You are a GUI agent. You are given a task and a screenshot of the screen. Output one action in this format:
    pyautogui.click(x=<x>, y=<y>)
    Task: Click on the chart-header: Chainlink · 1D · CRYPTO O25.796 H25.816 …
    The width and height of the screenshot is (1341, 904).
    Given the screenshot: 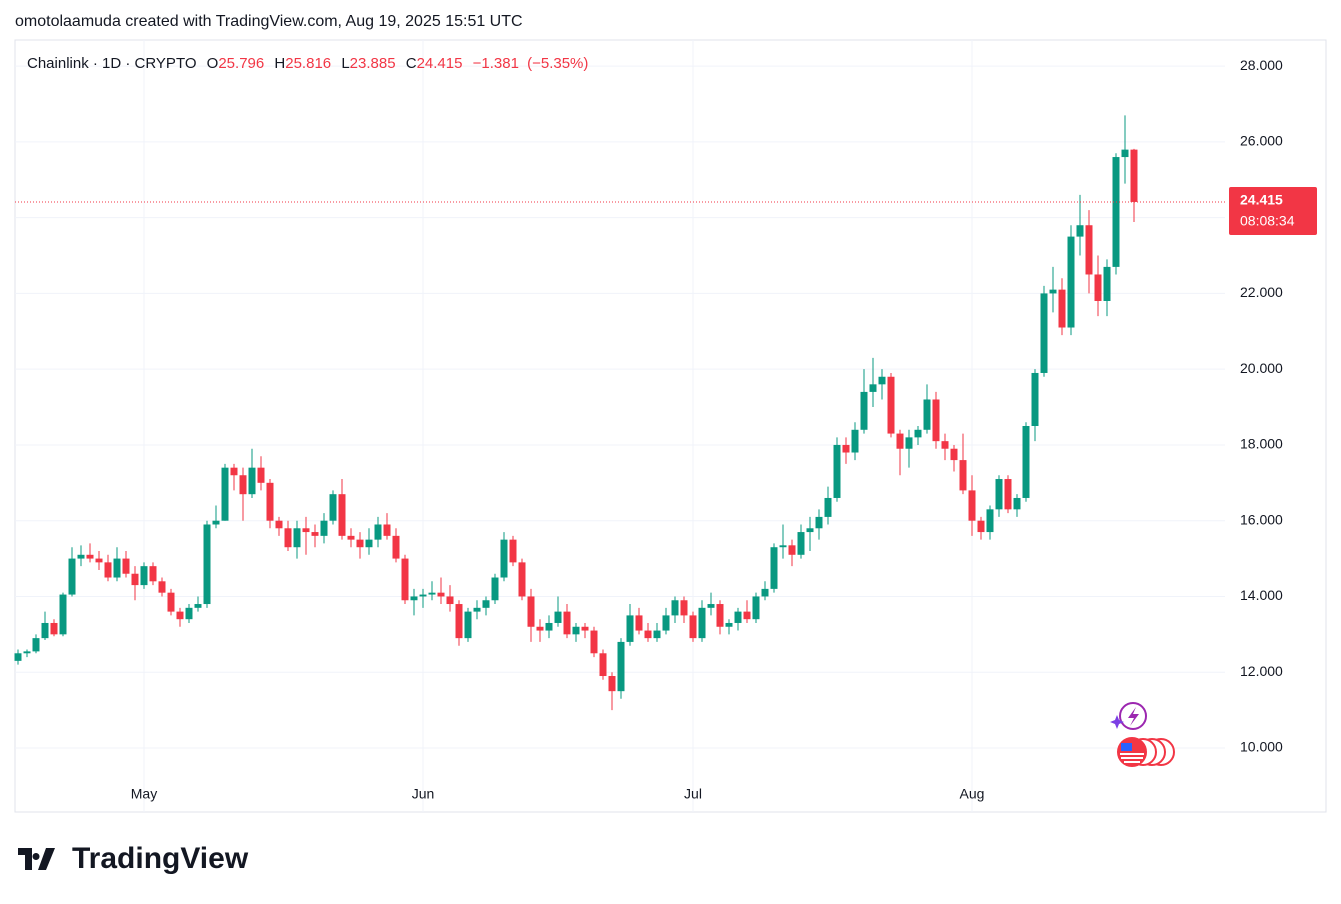 What is the action you would take?
    pyautogui.click(x=307, y=63)
    